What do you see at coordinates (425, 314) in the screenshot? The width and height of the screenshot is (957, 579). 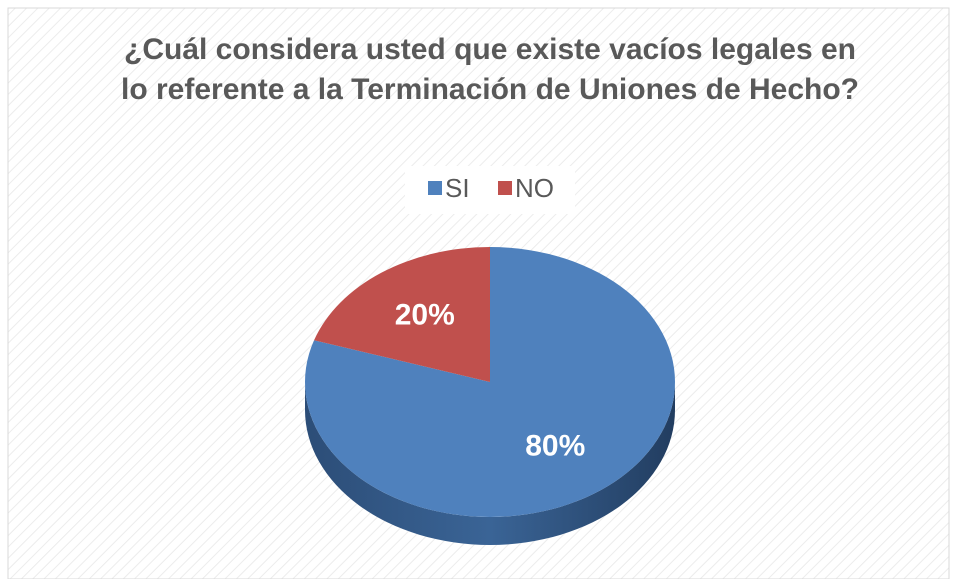 I see `data-label: 20%` at bounding box center [425, 314].